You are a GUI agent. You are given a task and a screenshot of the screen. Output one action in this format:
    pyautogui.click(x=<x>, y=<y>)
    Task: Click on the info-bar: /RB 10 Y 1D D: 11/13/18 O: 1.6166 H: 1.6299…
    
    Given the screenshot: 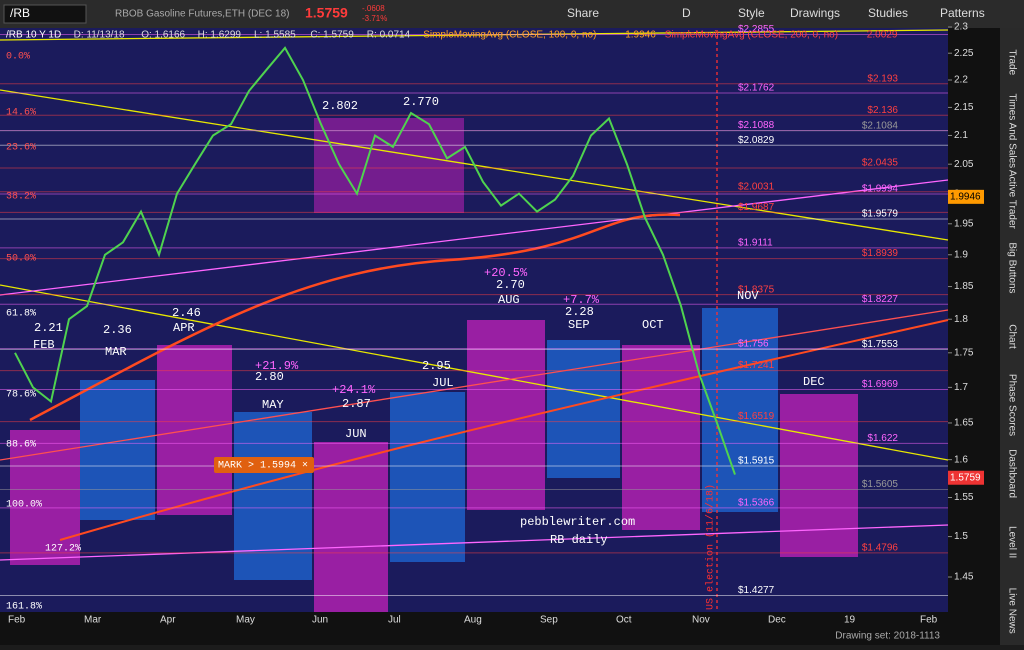 What is the action you would take?
    pyautogui.click(x=452, y=35)
    